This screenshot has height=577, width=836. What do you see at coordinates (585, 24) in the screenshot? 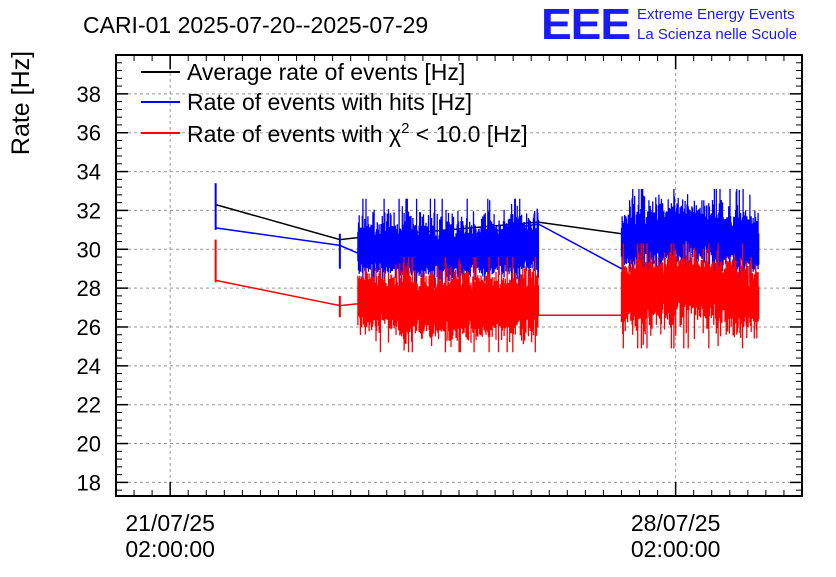
I see `eee-logo: EEE` at bounding box center [585, 24].